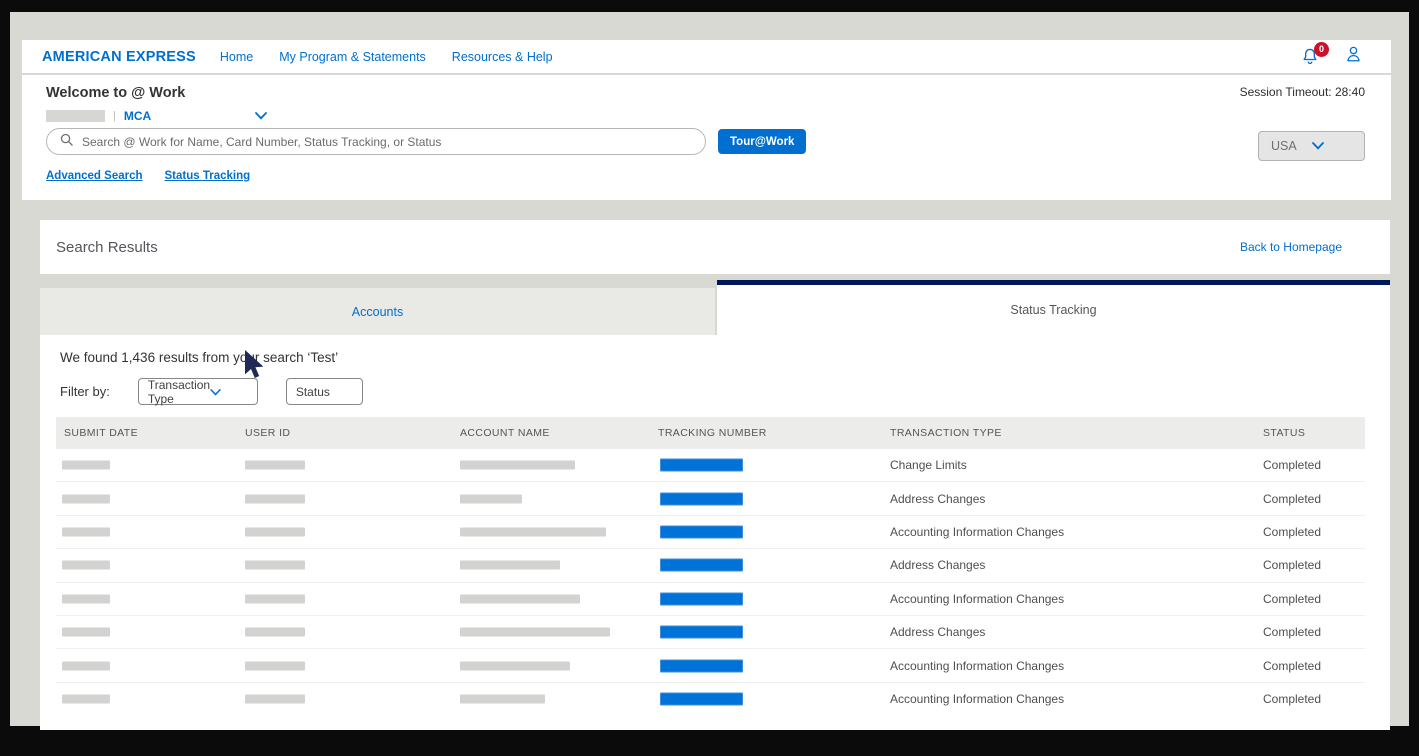  Describe the element at coordinates (179, 391) in the screenshot. I see `transaction-type-filter-value: Transaction Type` at that location.